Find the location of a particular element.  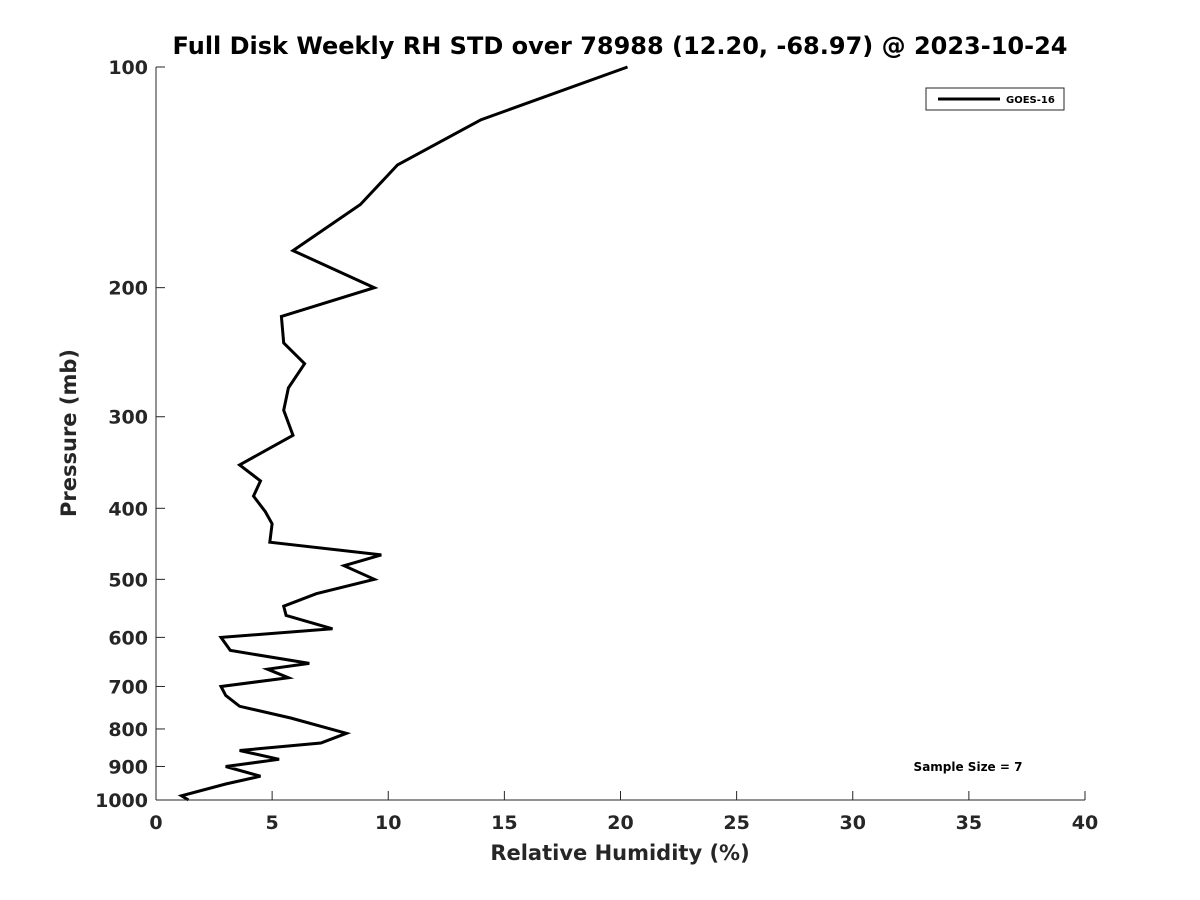

x-tick-label: 5 is located at coordinates (272, 823).